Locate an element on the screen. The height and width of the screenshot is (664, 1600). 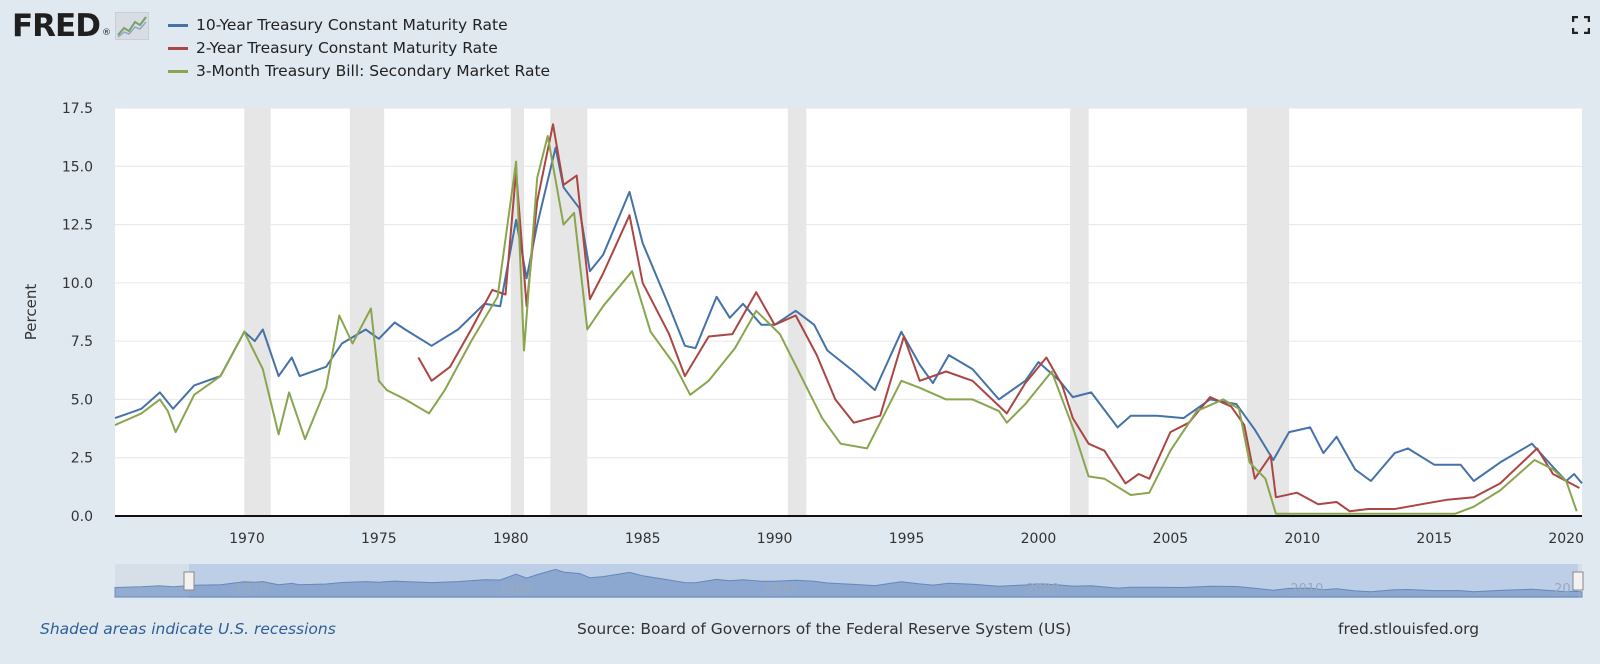
navigator-label-5: 20 is located at coordinates (1562, 589).